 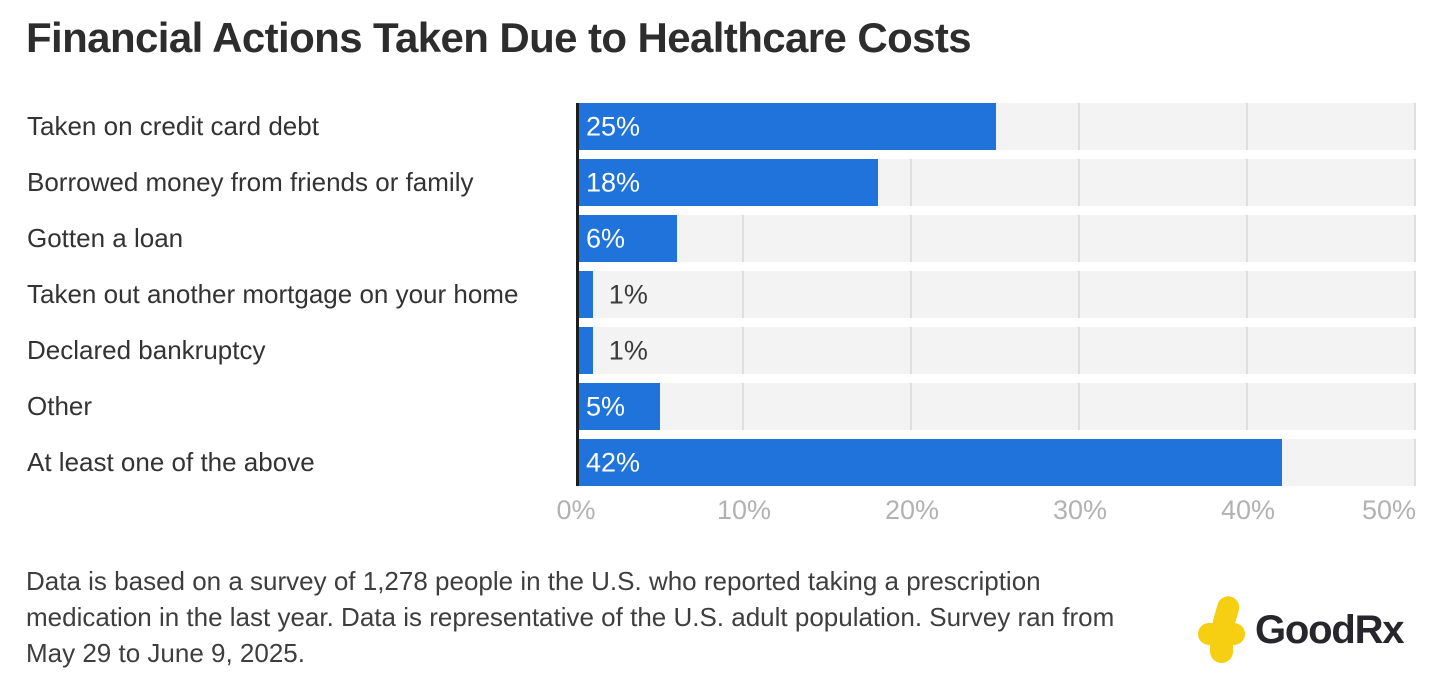 I want to click on chart-row: At least one of the above 42%, so click(x=721, y=462).